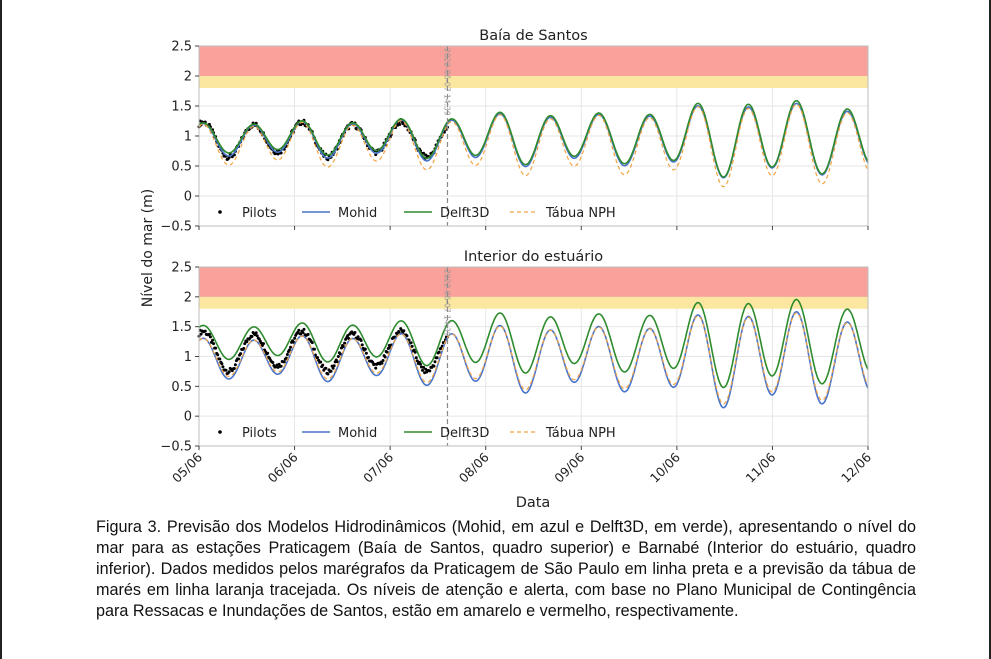  Describe the element at coordinates (856, 467) in the screenshot. I see `x-tick-label: 12/06` at that location.